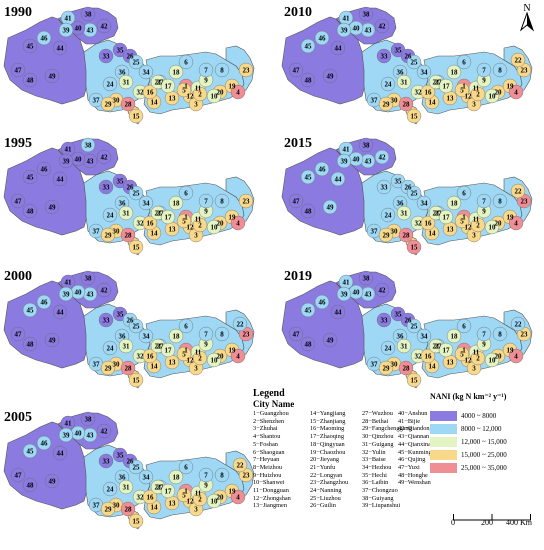  I want to click on city-number-label: 20, so click(221, 93).